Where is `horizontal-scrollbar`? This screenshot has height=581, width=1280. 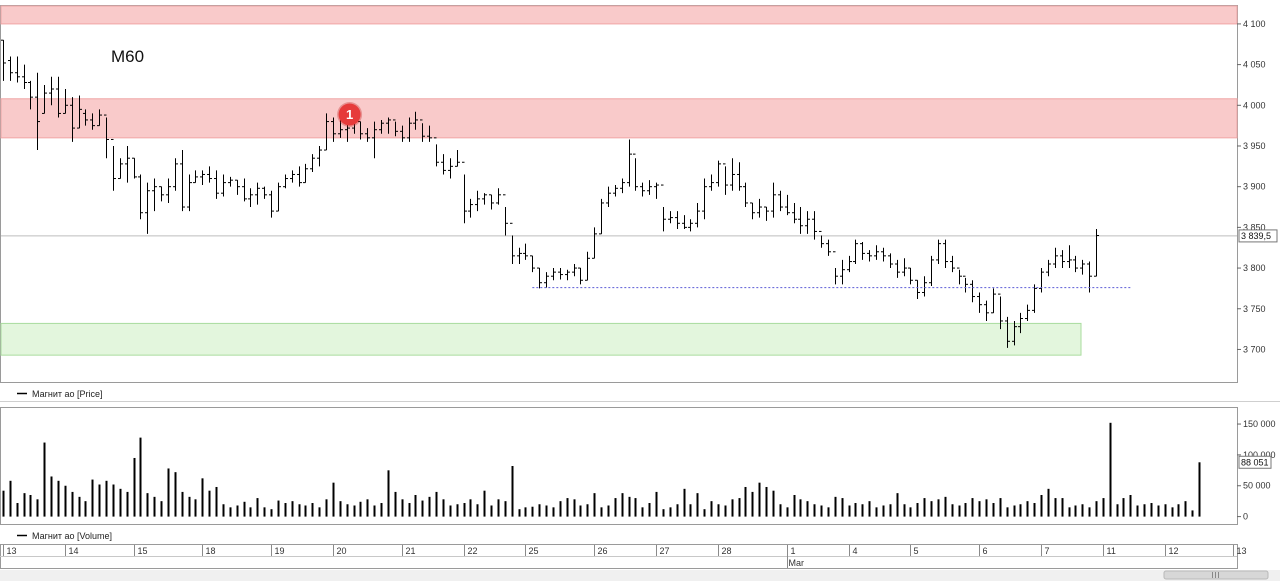 horizontal-scrollbar is located at coordinates (640, 575).